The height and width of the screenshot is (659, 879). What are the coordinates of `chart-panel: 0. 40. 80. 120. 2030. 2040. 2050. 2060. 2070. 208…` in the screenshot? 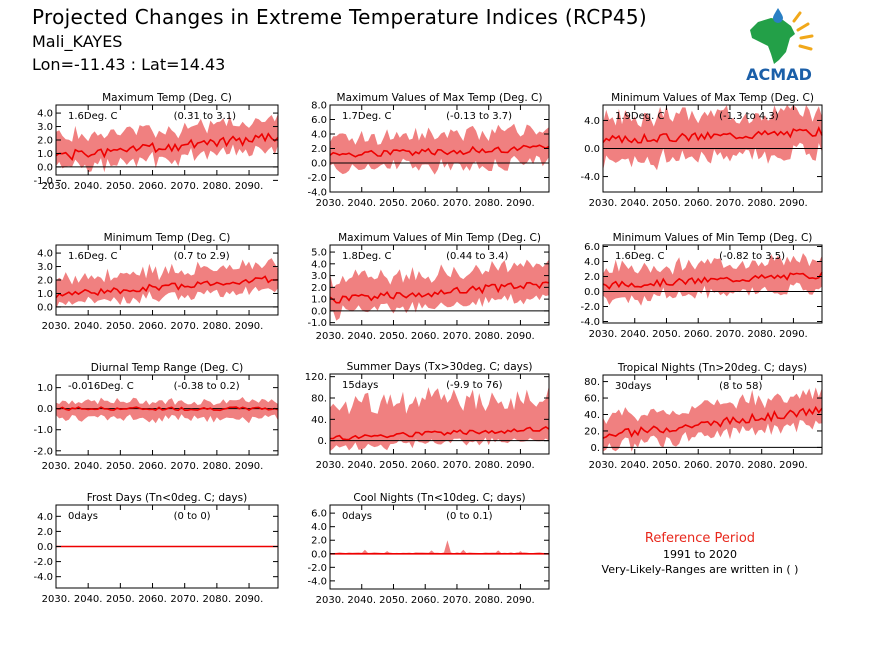 It's located at (427, 416).